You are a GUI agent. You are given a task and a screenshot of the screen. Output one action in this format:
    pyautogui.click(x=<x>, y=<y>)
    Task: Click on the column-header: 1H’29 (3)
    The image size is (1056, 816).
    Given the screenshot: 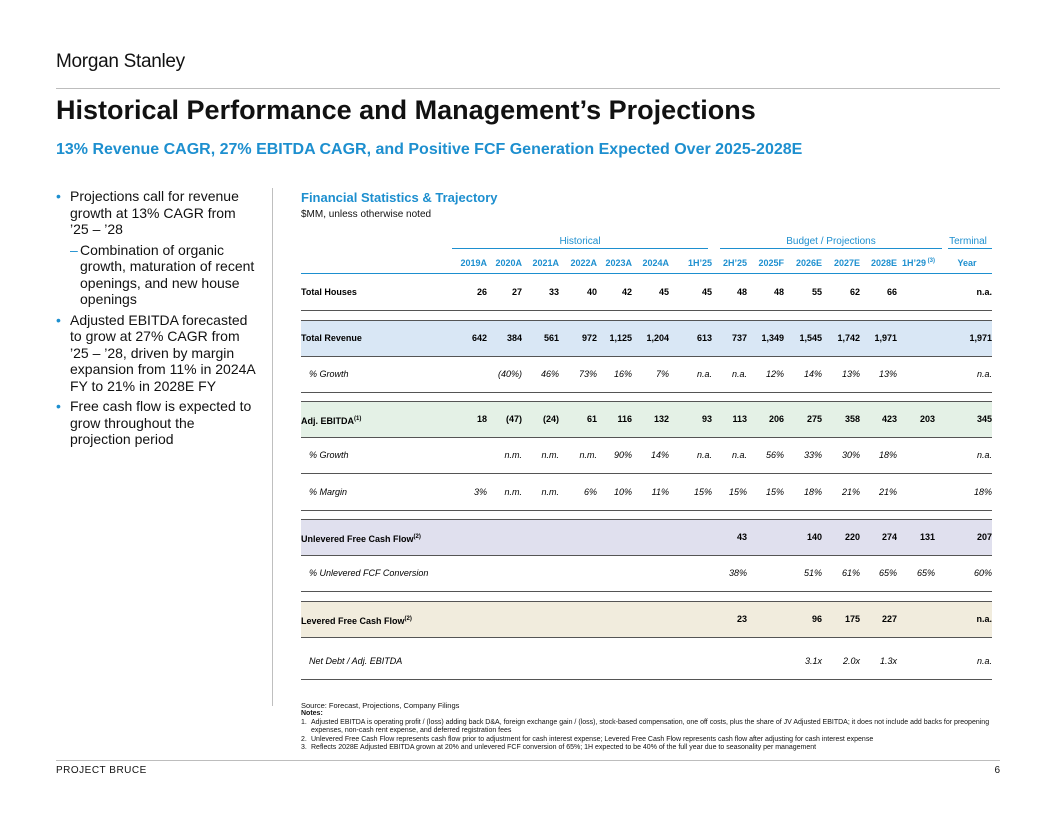 What is the action you would take?
    pyautogui.click(x=918, y=263)
    